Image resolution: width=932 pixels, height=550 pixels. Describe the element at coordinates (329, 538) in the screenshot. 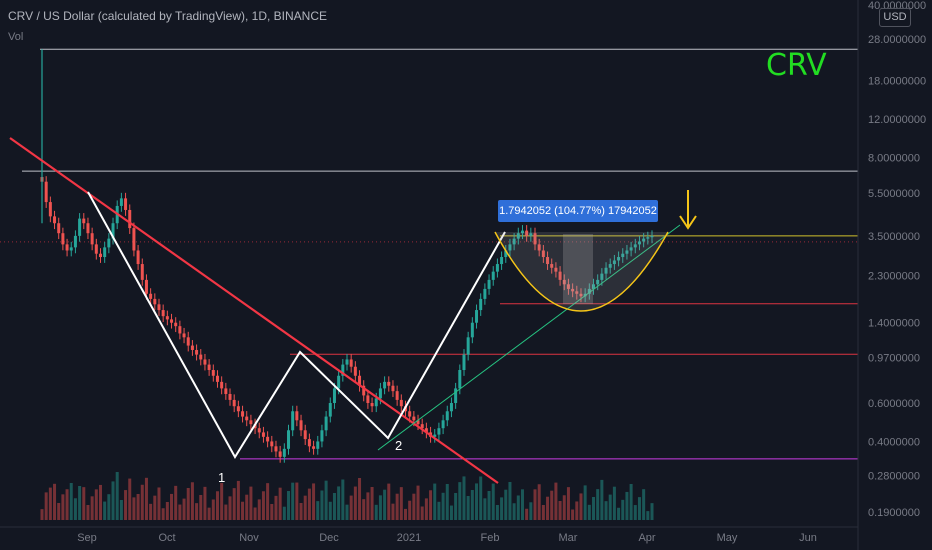

I see `time-tick-label: Dec` at that location.